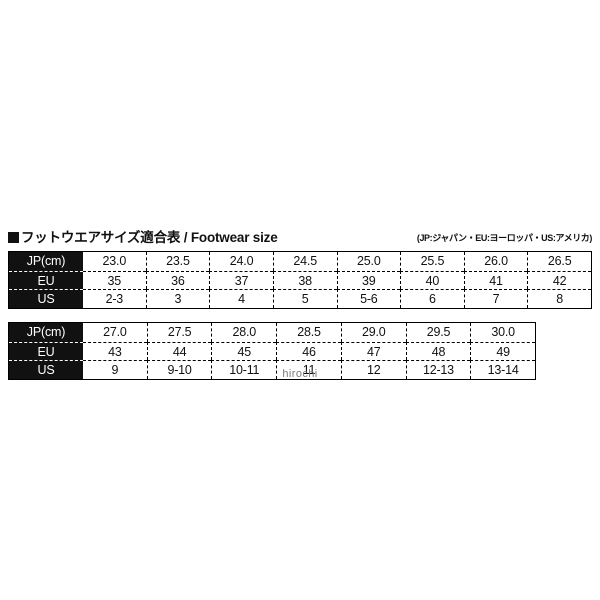 The width and height of the screenshot is (600, 600). I want to click on cell-us-7: 7, so click(495, 299).